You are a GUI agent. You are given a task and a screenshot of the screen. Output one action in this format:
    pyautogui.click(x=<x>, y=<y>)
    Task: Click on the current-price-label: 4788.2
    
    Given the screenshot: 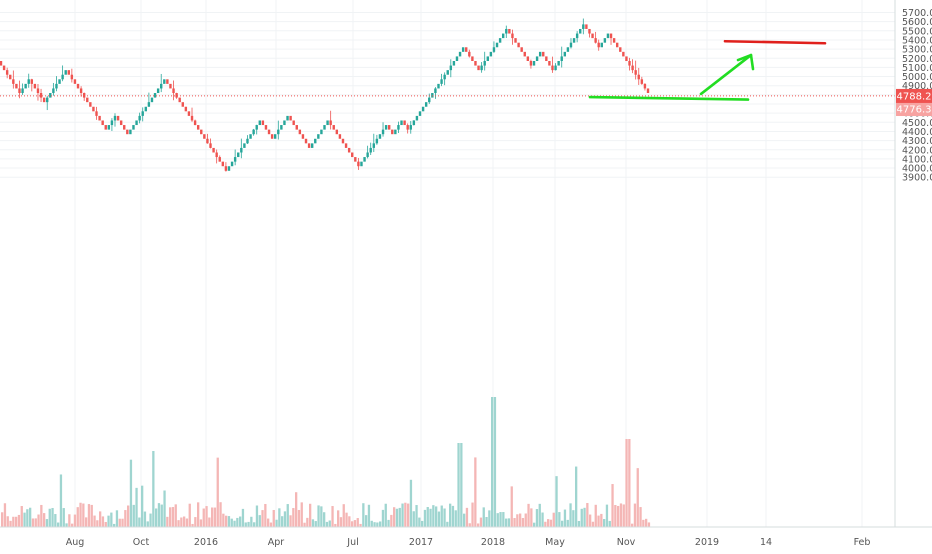 What is the action you would take?
    pyautogui.click(x=914, y=96)
    